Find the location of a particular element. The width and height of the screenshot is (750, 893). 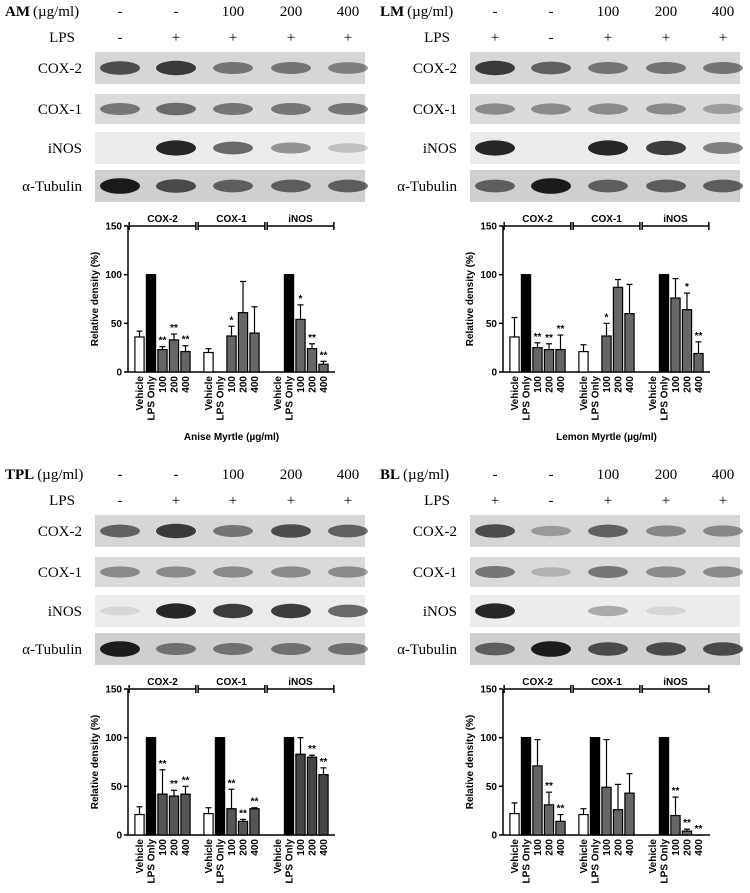

dose-label: 200 is located at coordinates (666, 475).